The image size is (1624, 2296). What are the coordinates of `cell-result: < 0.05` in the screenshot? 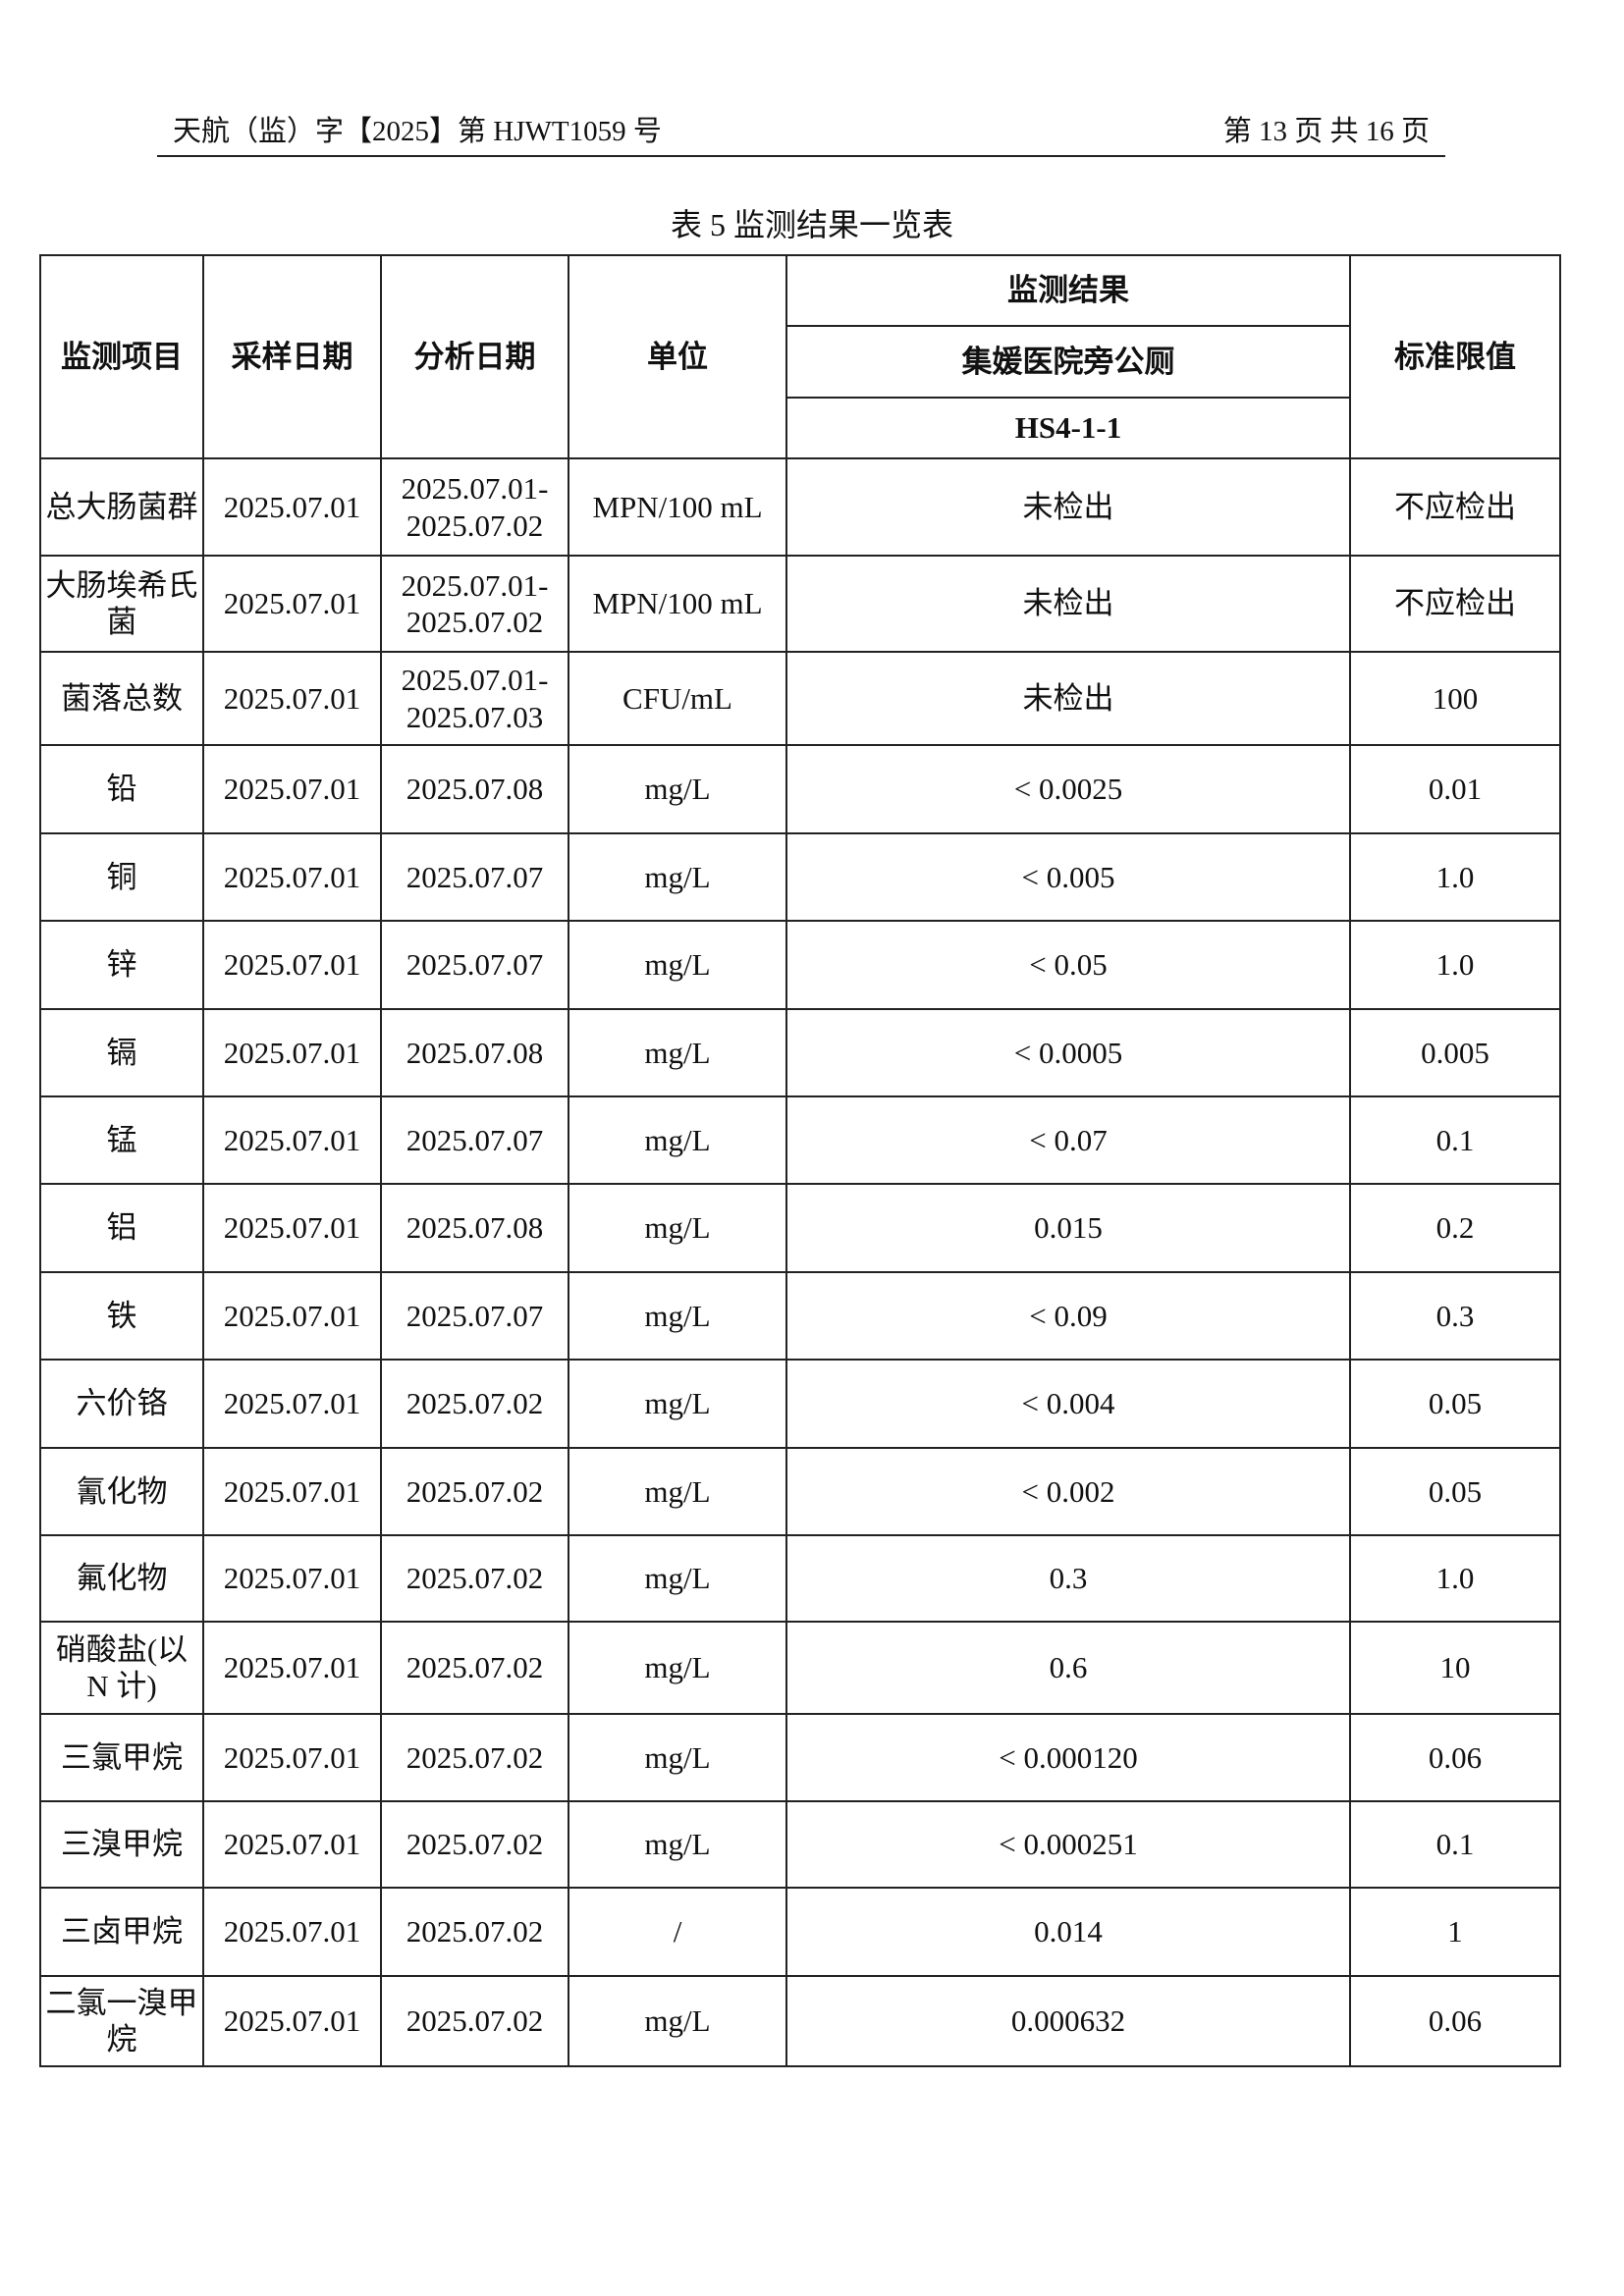 It's located at (1068, 965).